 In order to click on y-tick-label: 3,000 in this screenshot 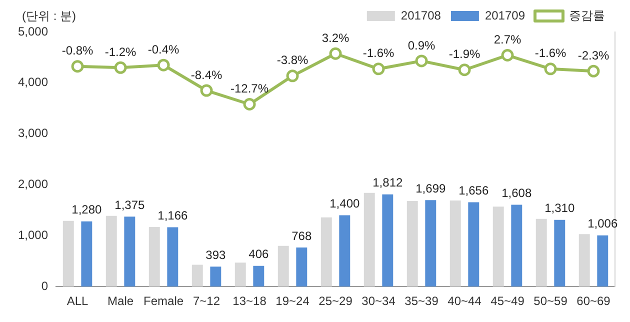, I will do `click(33, 133)`.